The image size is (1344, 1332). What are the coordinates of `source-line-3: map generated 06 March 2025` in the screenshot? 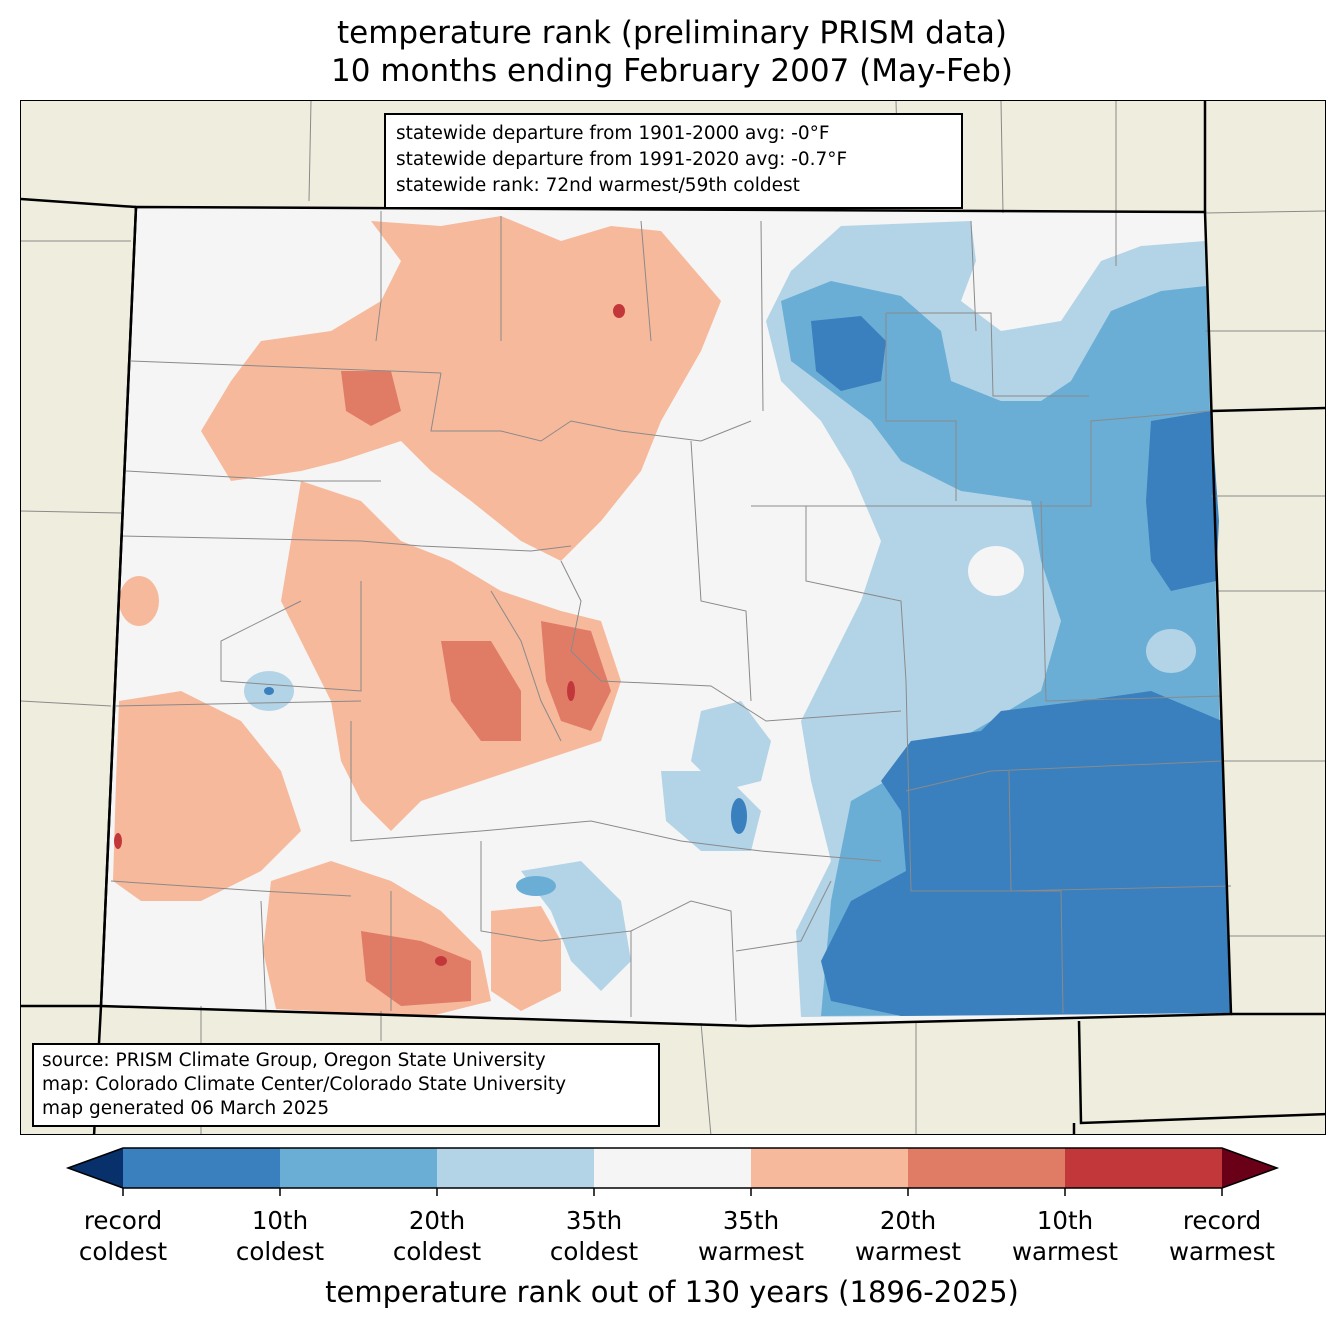 It's located at (186, 1108).